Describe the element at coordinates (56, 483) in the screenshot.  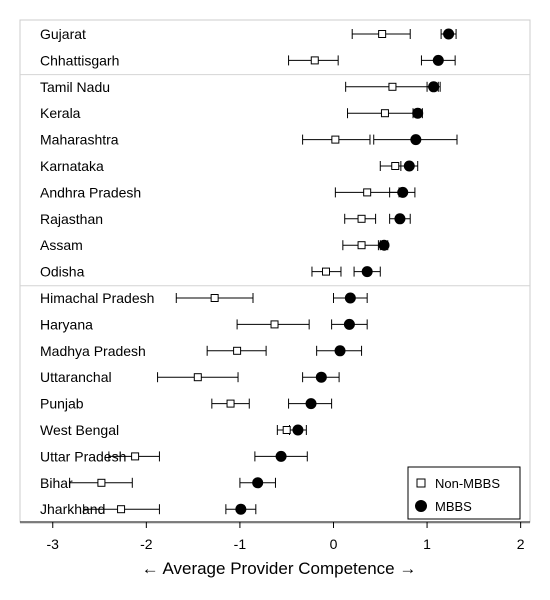
I see `state-label: Bihar` at that location.